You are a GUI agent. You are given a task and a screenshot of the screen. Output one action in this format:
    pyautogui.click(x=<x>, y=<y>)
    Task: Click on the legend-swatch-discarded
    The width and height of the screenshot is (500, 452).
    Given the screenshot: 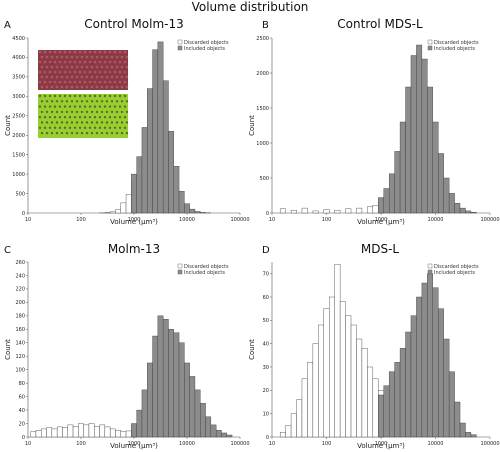 What is the action you would take?
    pyautogui.click(x=180, y=266)
    